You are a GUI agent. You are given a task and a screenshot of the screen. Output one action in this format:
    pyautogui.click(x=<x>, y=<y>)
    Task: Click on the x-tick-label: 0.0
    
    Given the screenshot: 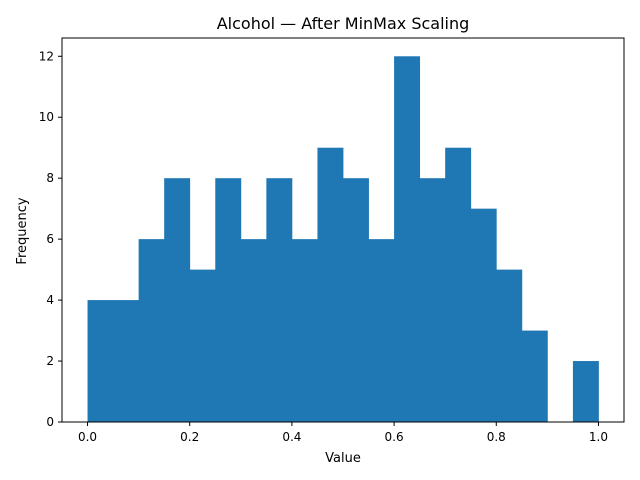 What is the action you would take?
    pyautogui.click(x=87, y=437)
    